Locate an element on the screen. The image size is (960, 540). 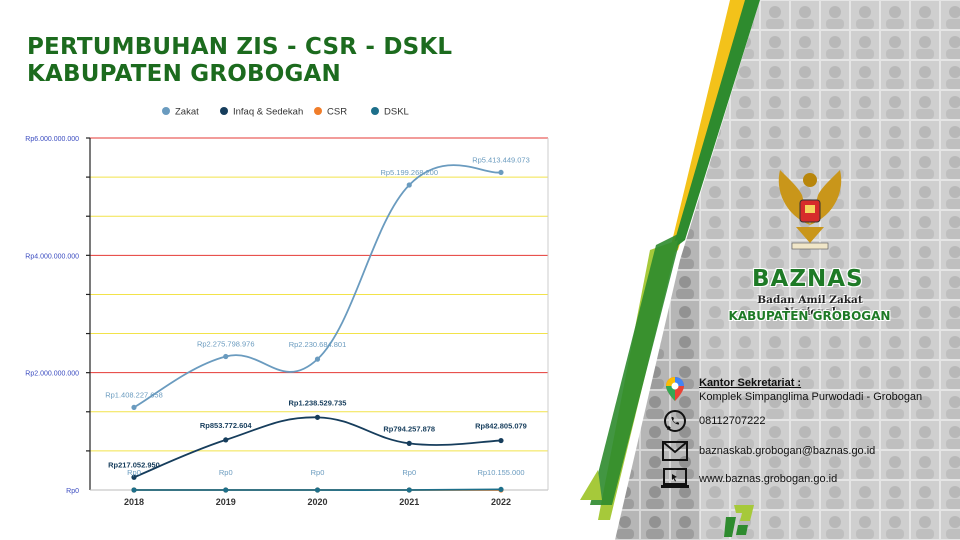
x-tick-label: 2020 is located at coordinates (317, 502).